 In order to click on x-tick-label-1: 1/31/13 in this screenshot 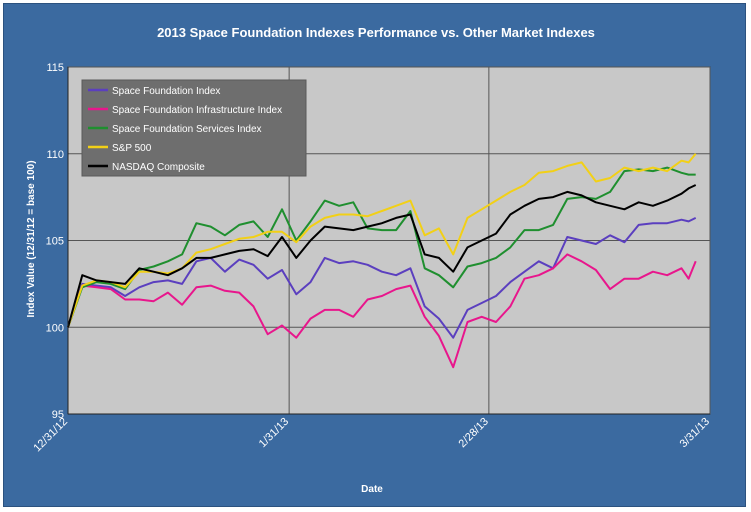, I will do `click(274, 433)`.